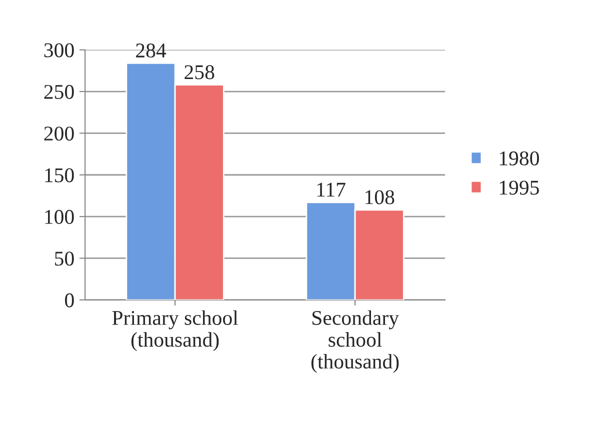  What do you see at coordinates (64, 259) in the screenshot?
I see `y-tick-label: 50` at bounding box center [64, 259].